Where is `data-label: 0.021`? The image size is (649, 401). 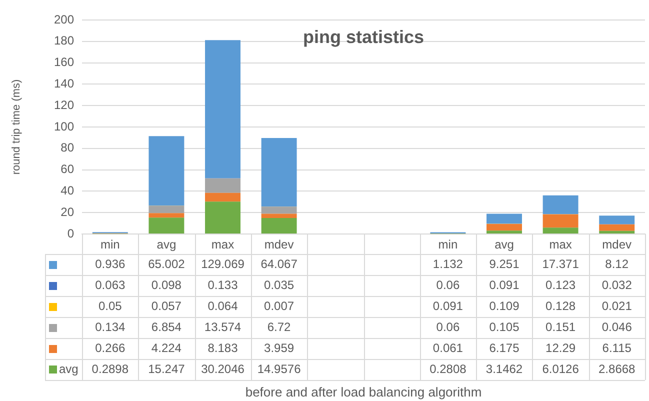
data-label: 0.021 is located at coordinates (617, 305).